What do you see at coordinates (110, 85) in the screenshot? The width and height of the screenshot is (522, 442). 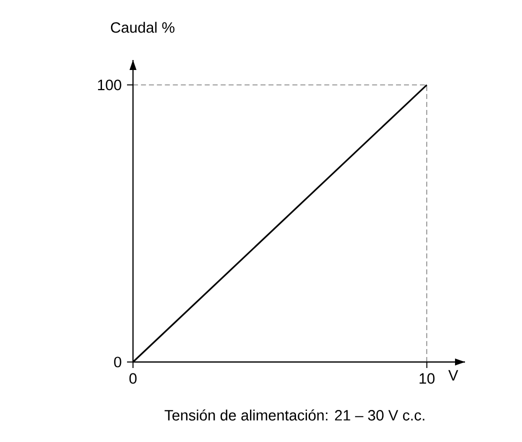 I see `y-tick-label: 100` at bounding box center [110, 85].